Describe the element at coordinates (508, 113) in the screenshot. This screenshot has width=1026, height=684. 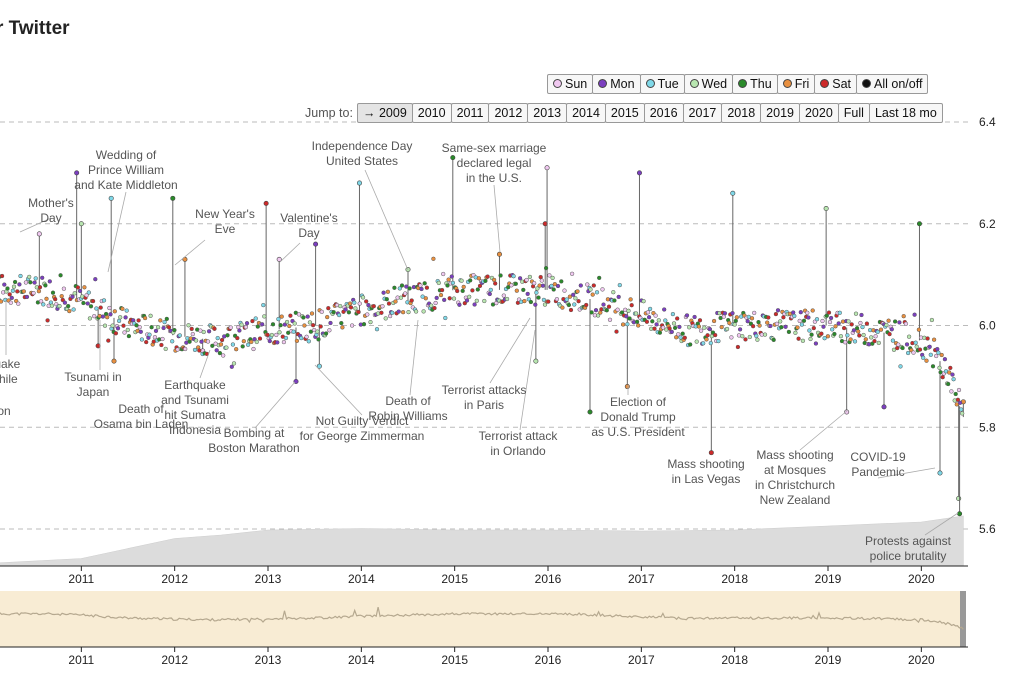
I see `jump-button-3: 2012` at that location.